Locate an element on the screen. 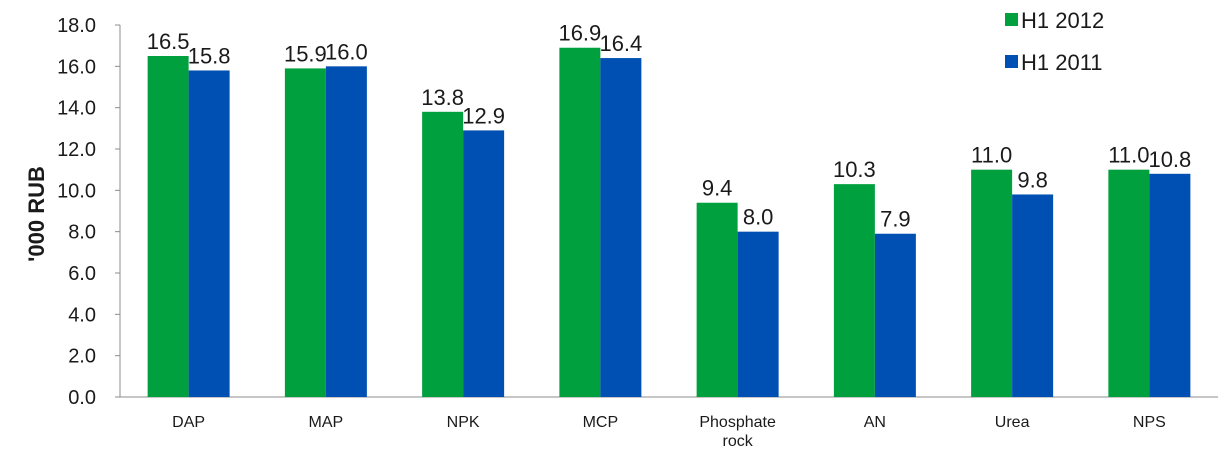 The width and height of the screenshot is (1229, 455). legend-label: H1 2012 is located at coordinates (1062, 20).